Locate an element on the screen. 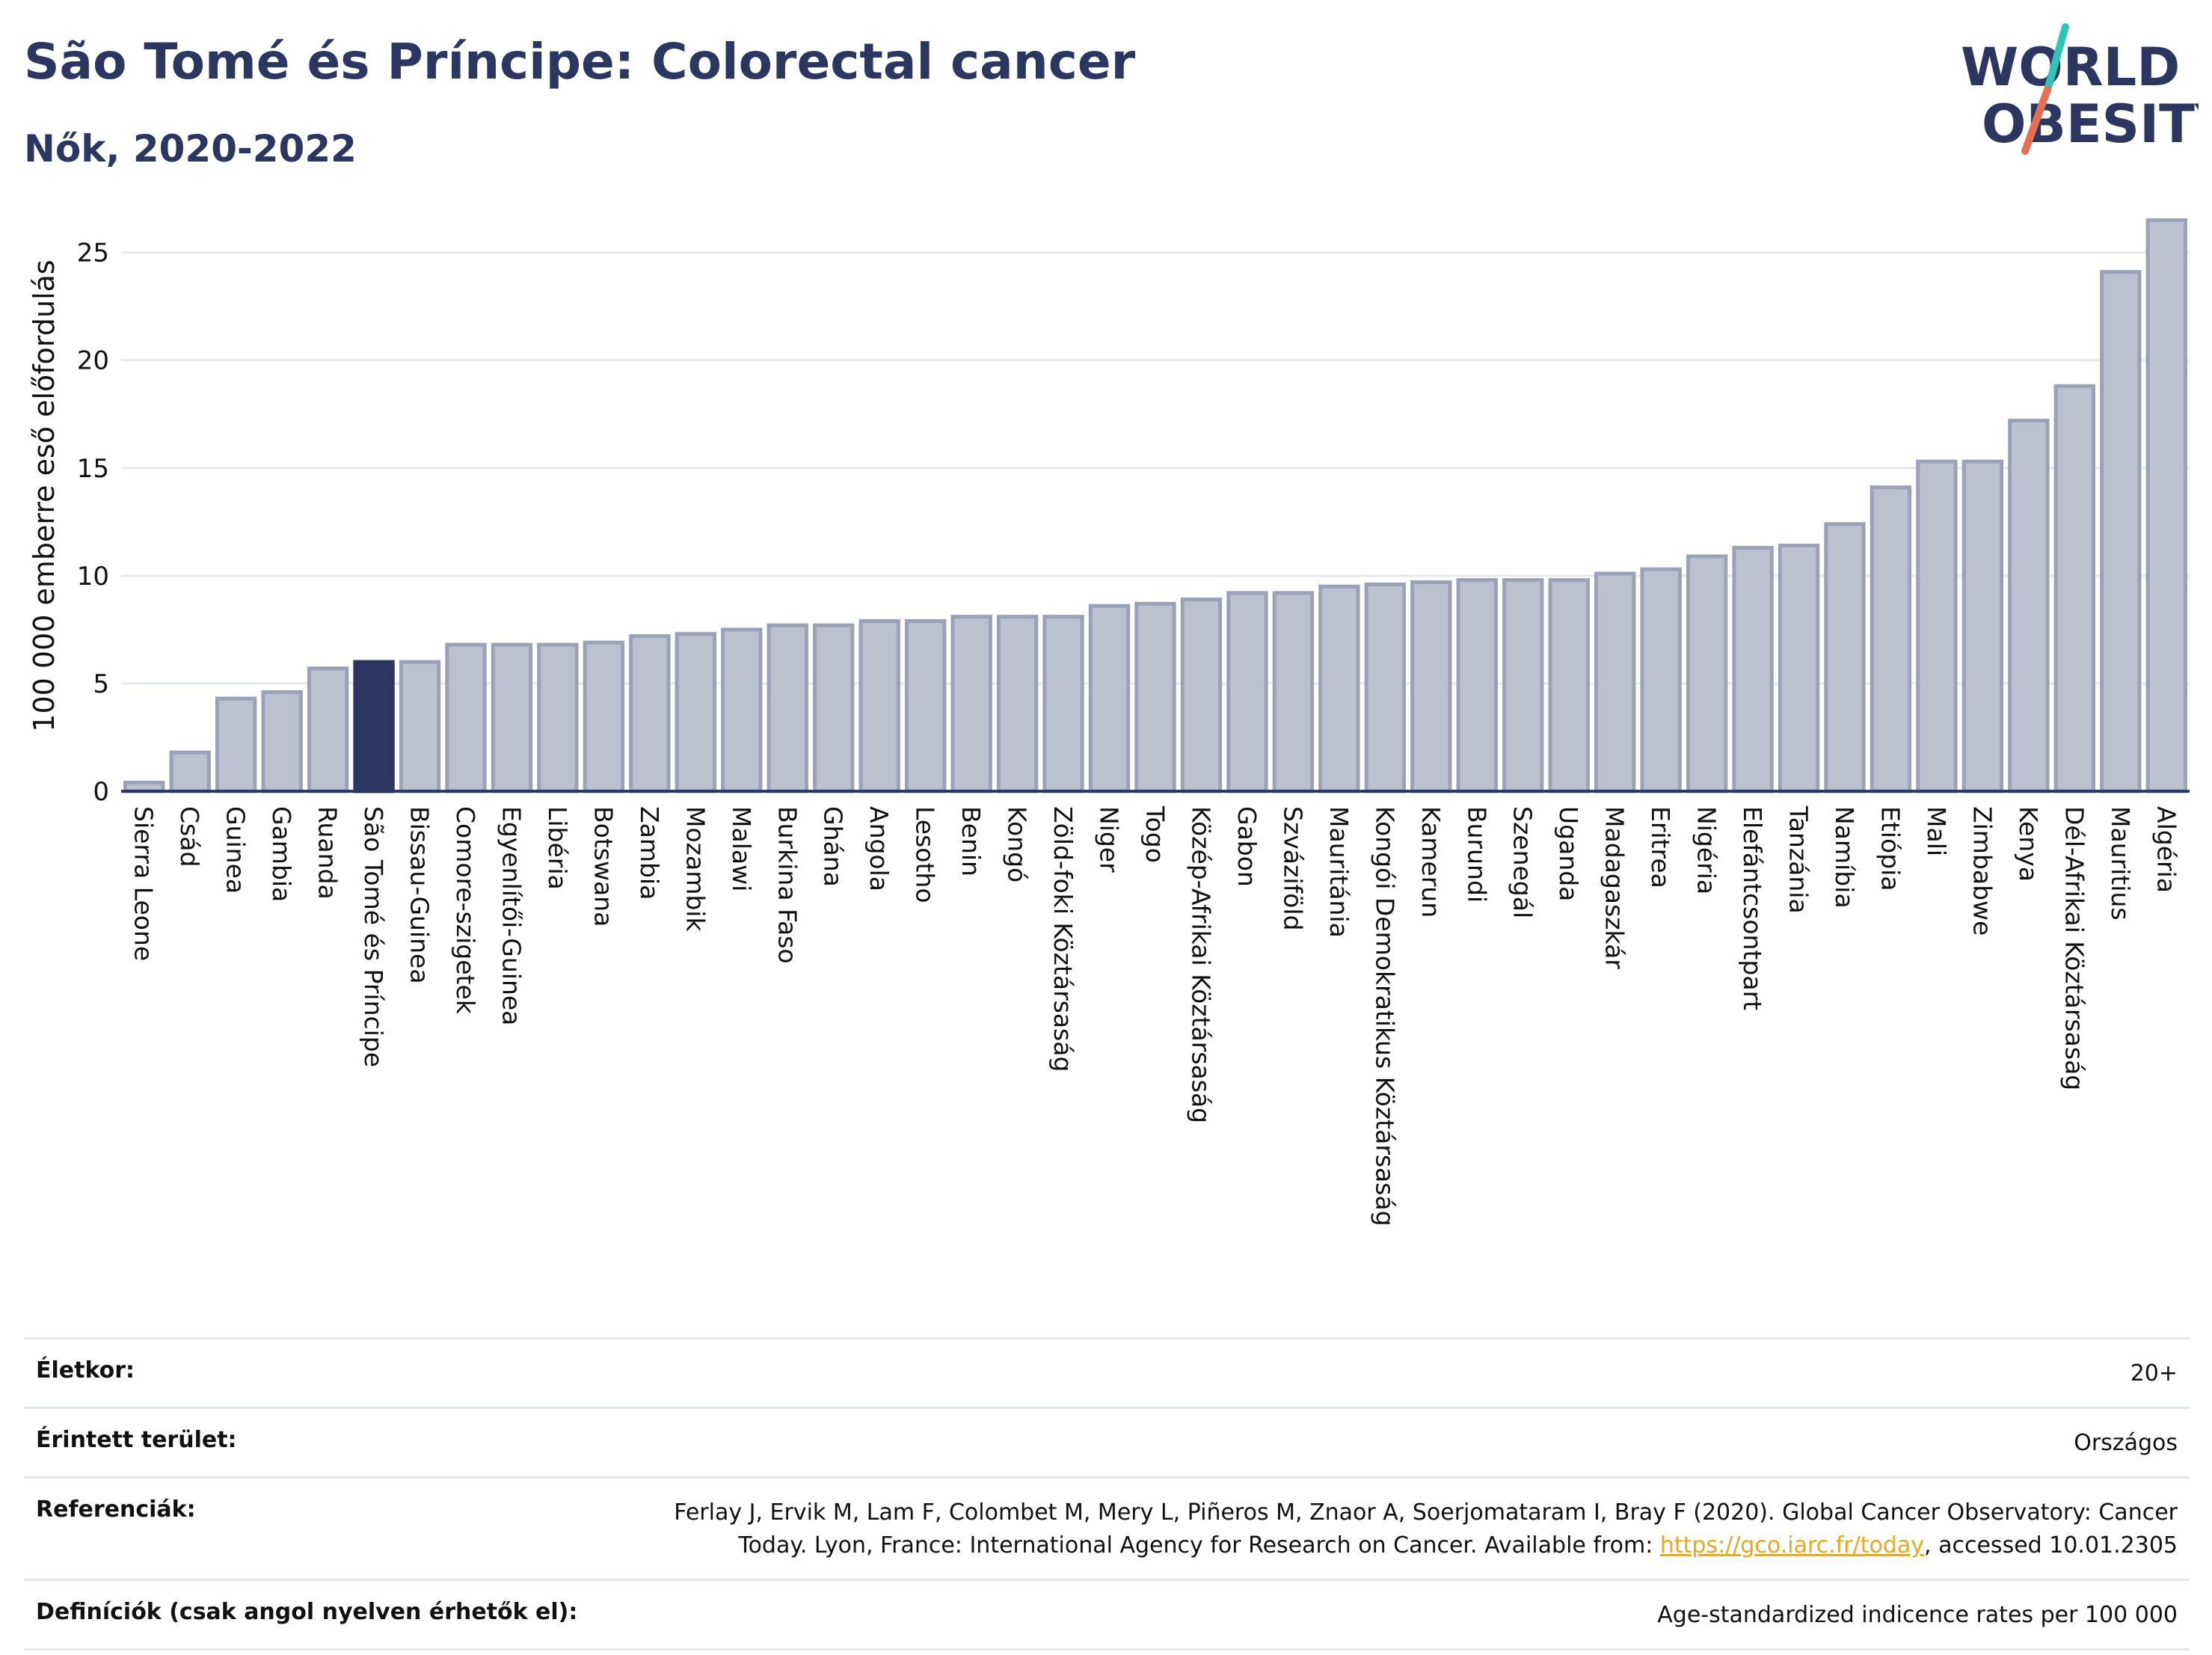 The height and width of the screenshot is (1655, 2212). x-tick-label: Zambia is located at coordinates (649, 853).